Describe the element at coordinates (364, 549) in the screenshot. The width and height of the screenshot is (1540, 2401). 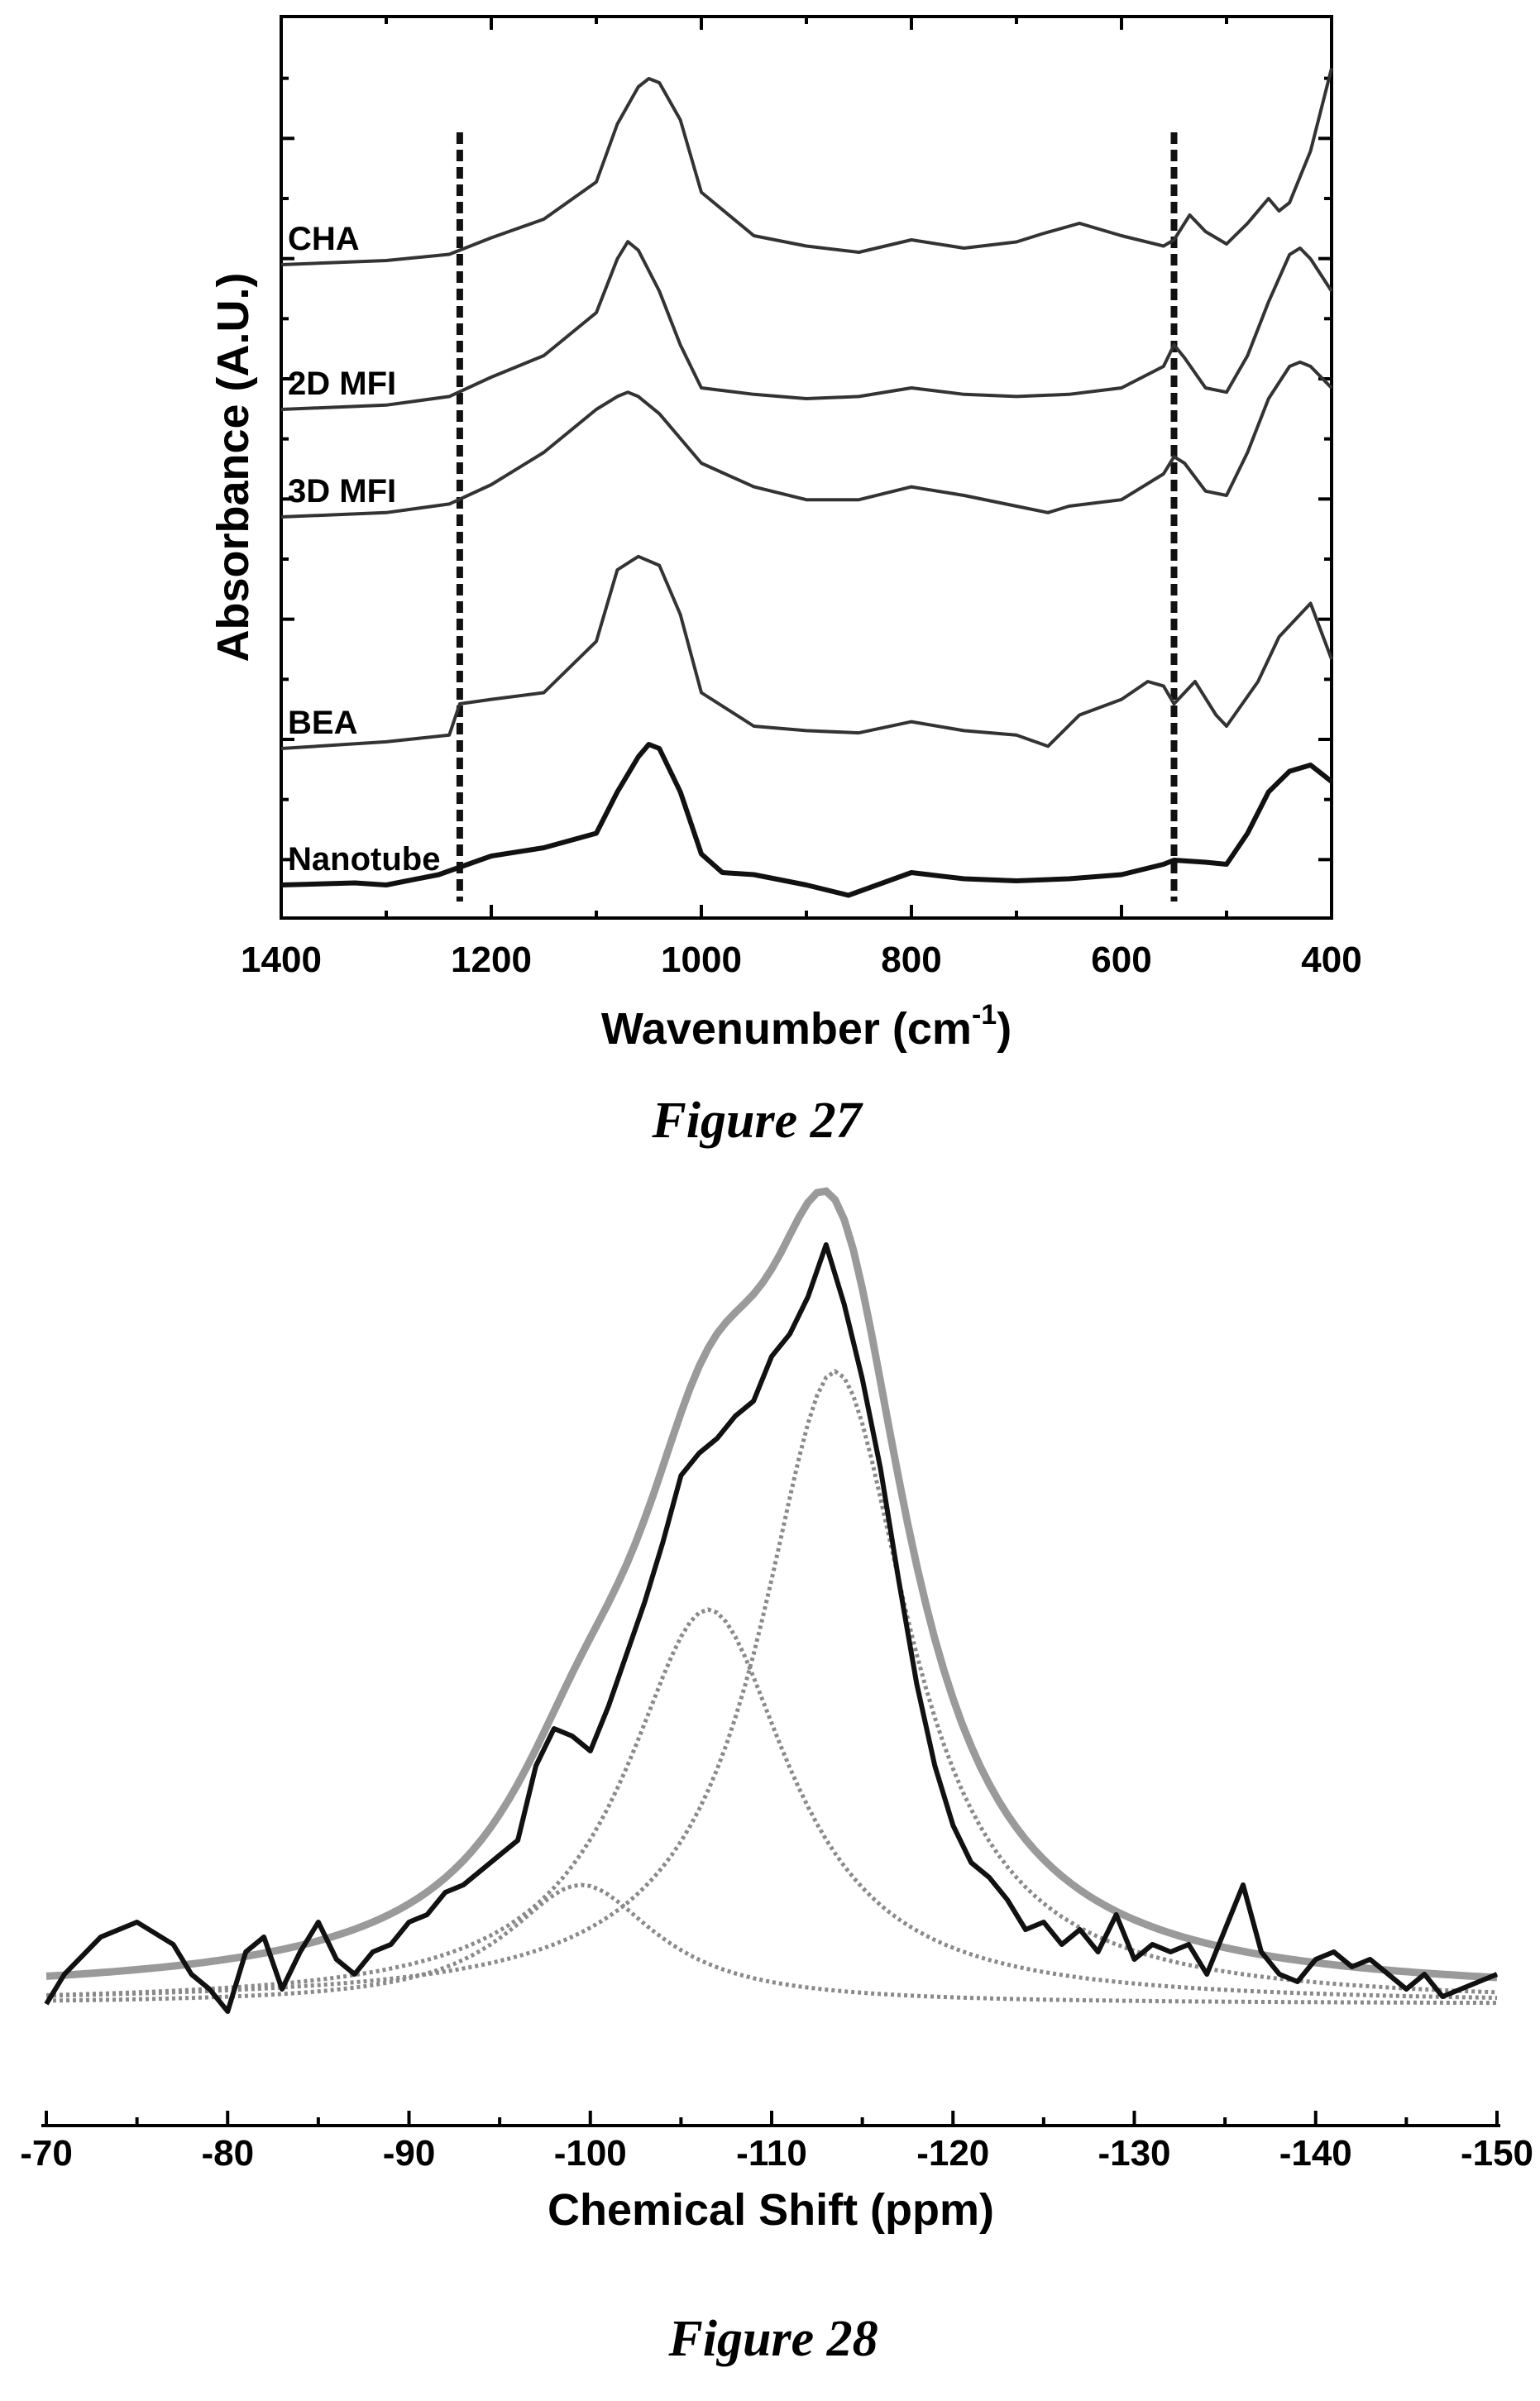
I see `fig27-series-labels: CHA 2D MFI 3D MFI BEA Nanotube` at that location.